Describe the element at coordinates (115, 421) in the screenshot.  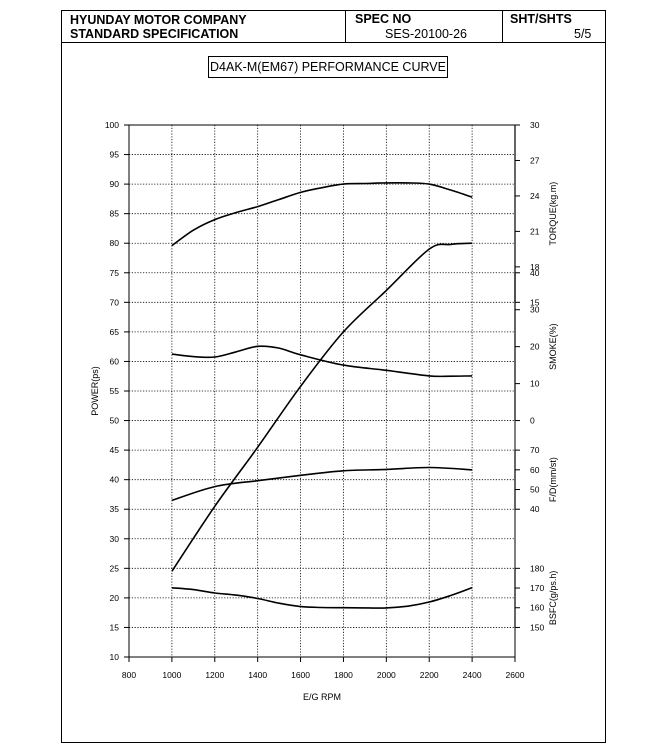
I see `left-tick-label: 50` at that location.